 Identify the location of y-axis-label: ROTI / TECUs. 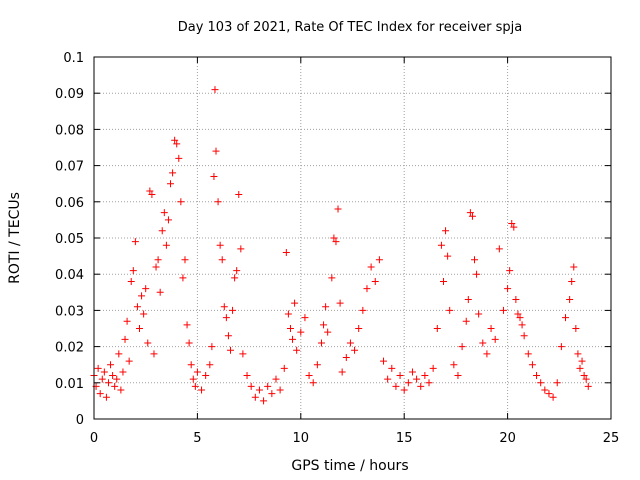
(15, 238).